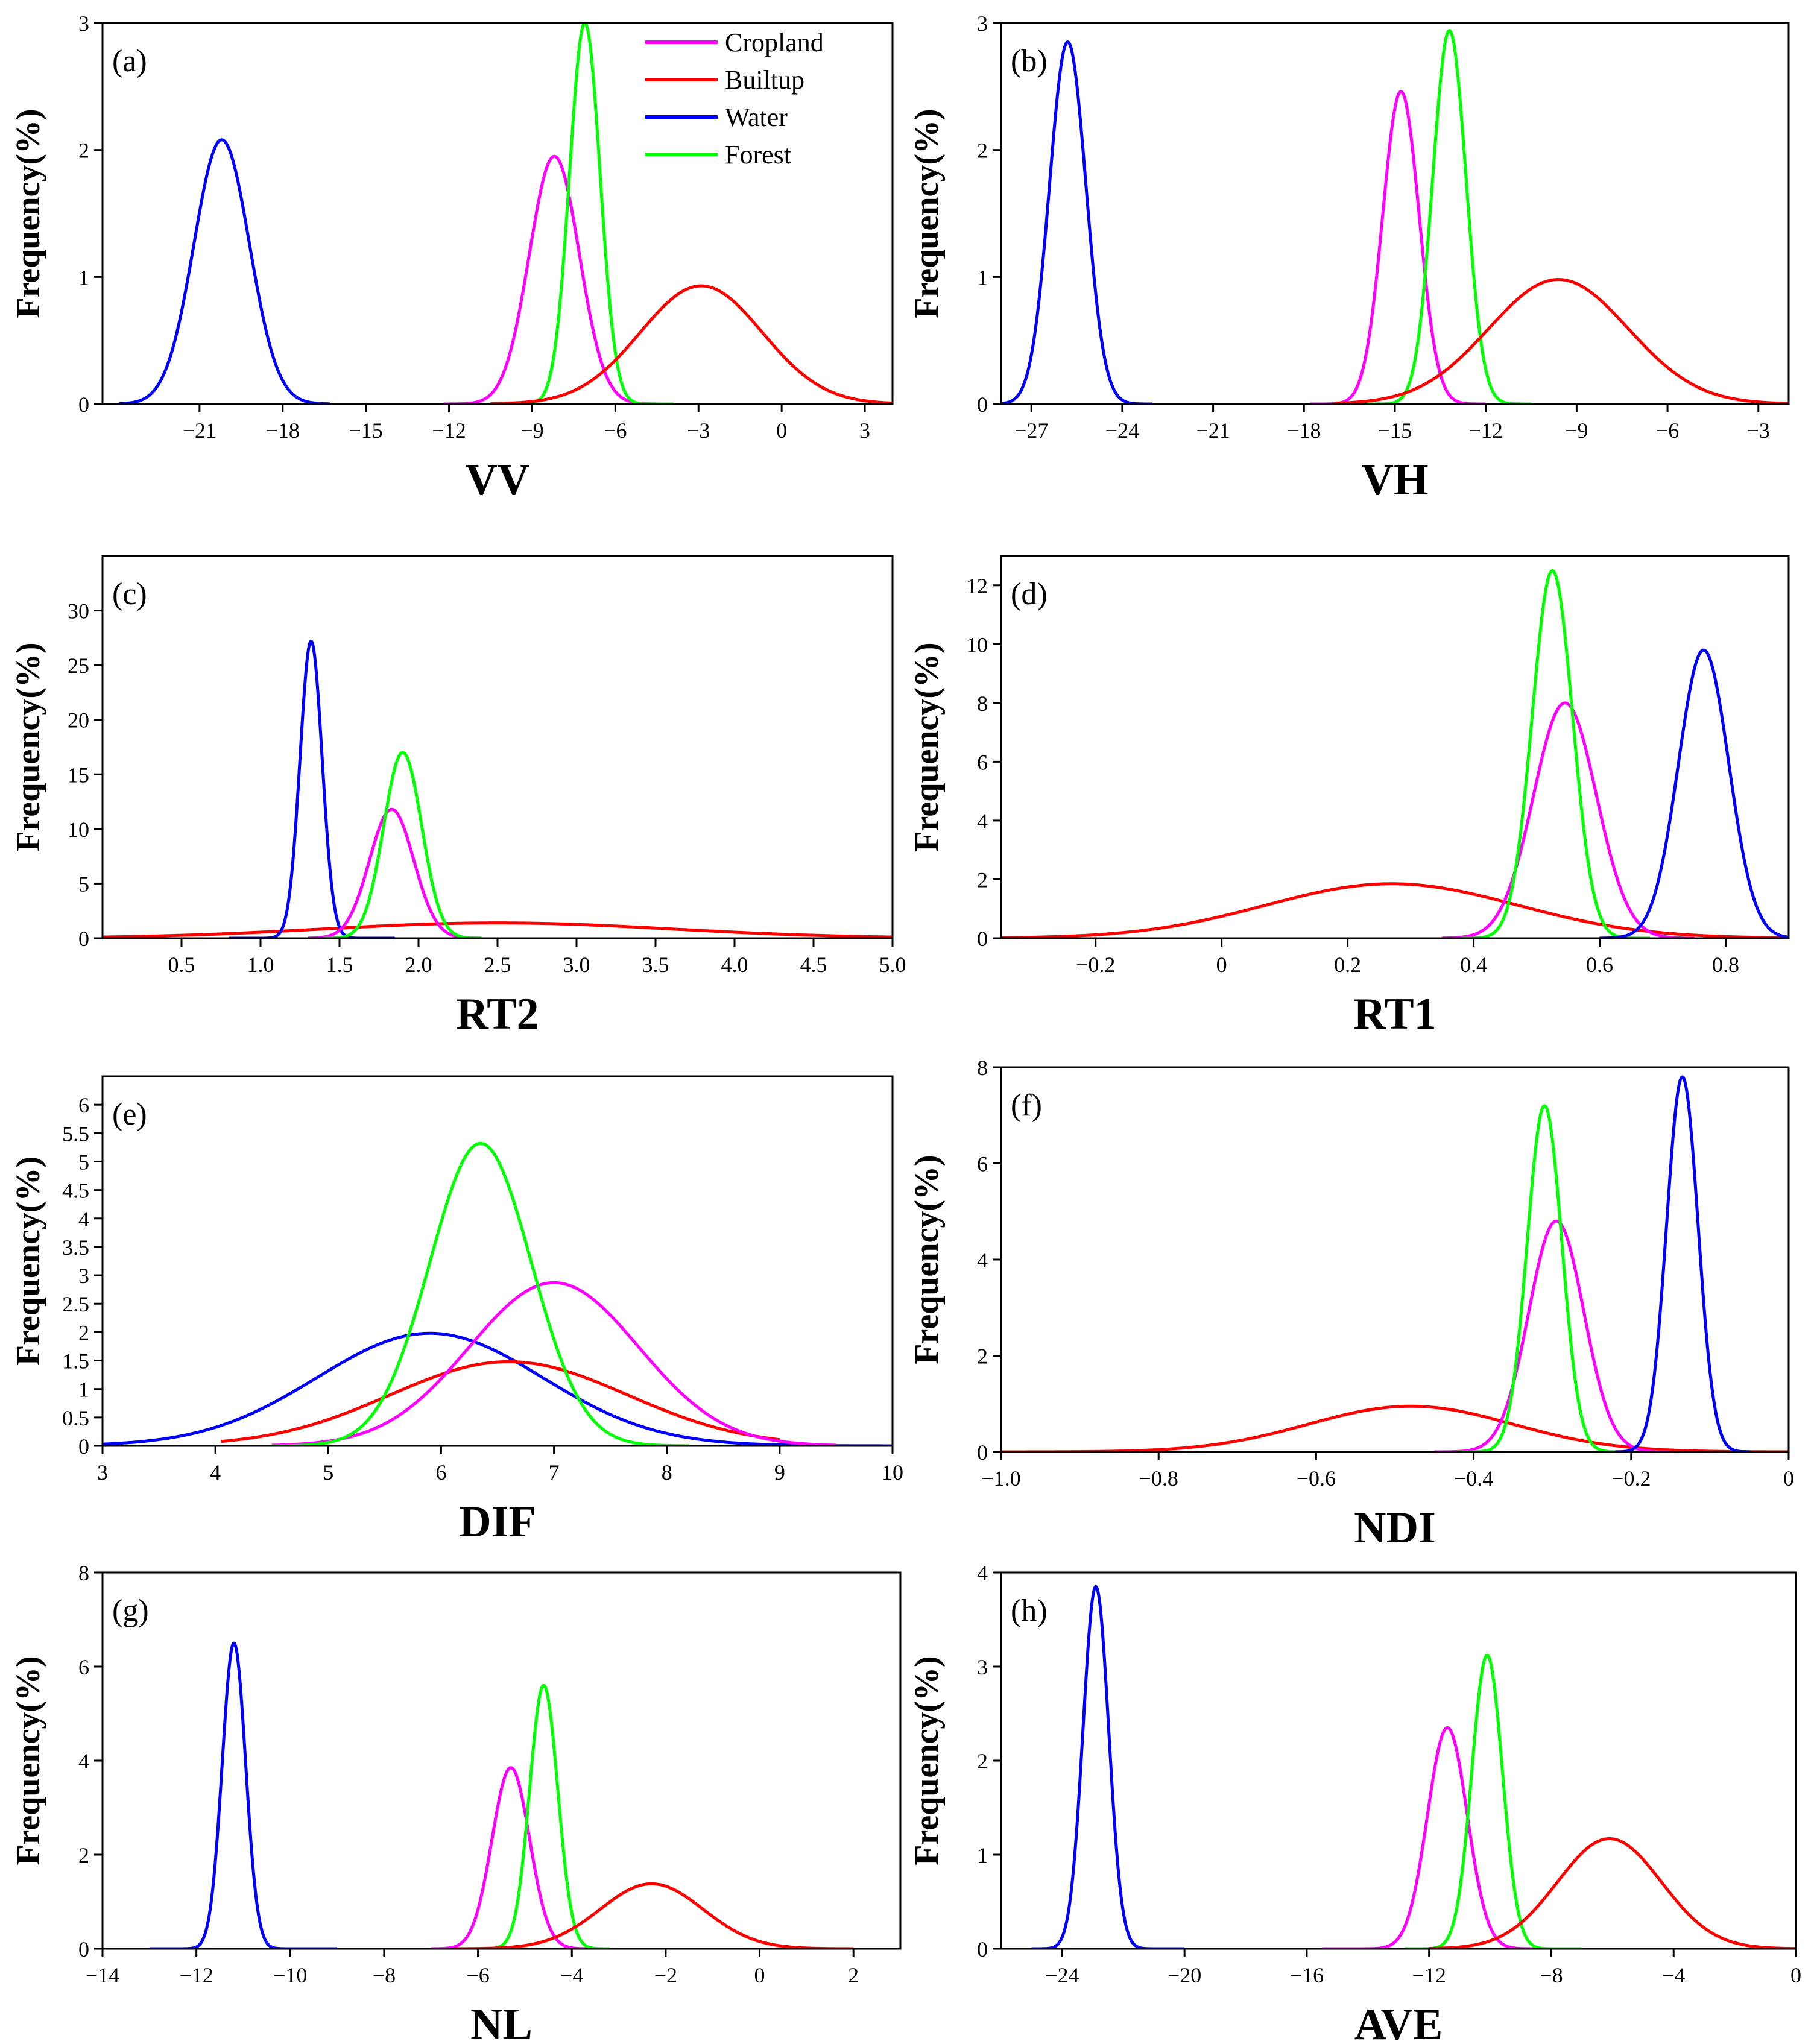 This screenshot has width=1814, height=2044. Describe the element at coordinates (1000, 1478) in the screenshot. I see `x-tick-label: −1.0` at that location.